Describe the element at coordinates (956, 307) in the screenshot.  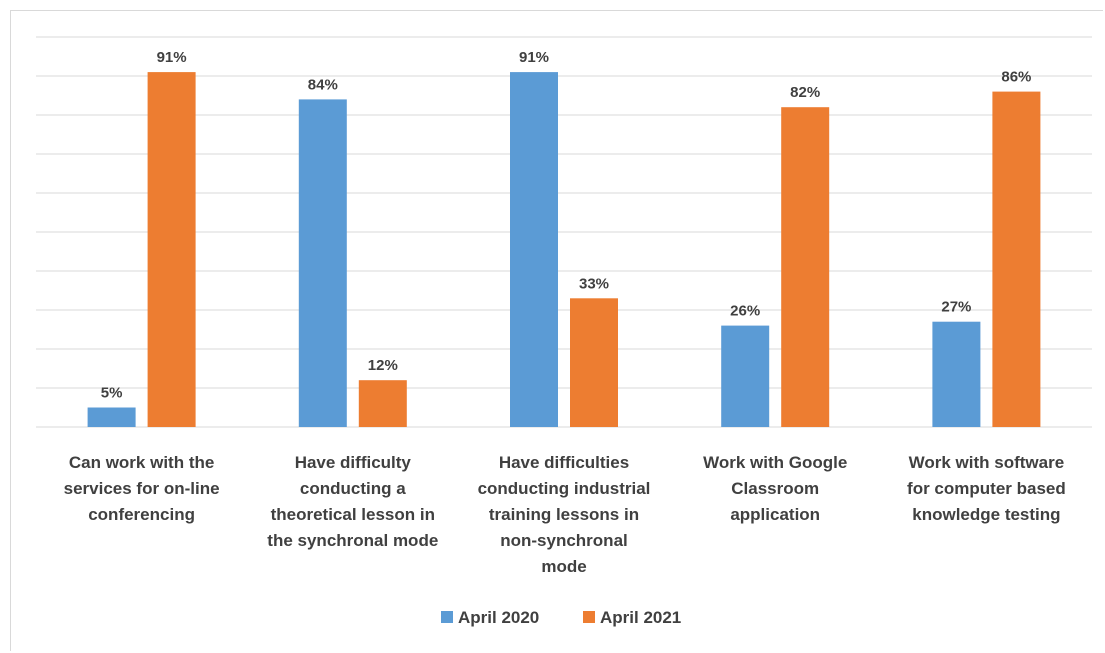
I see `data-label: 27%` at that location.